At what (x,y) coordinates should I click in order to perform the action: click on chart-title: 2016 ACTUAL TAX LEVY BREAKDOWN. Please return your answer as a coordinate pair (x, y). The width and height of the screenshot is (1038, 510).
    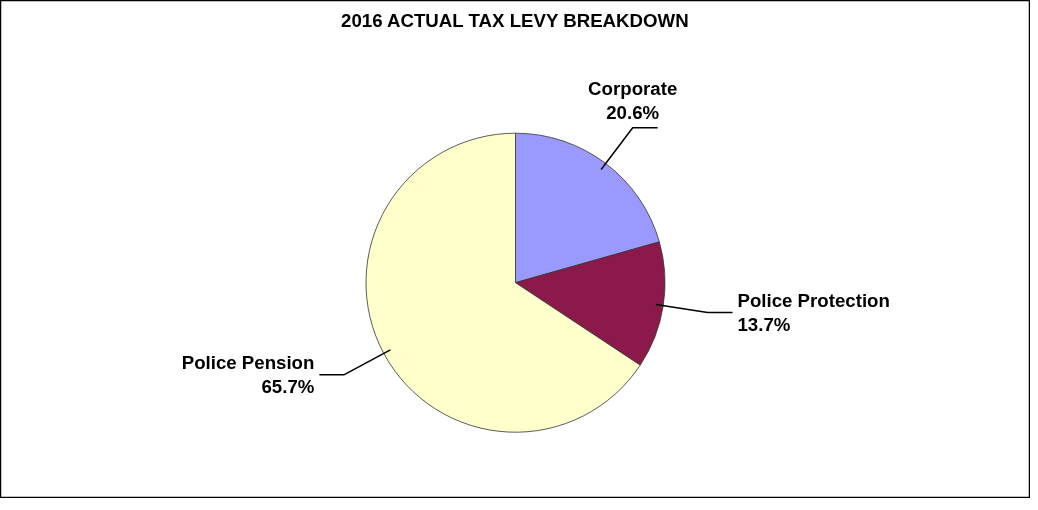
    Looking at the image, I should click on (515, 20).